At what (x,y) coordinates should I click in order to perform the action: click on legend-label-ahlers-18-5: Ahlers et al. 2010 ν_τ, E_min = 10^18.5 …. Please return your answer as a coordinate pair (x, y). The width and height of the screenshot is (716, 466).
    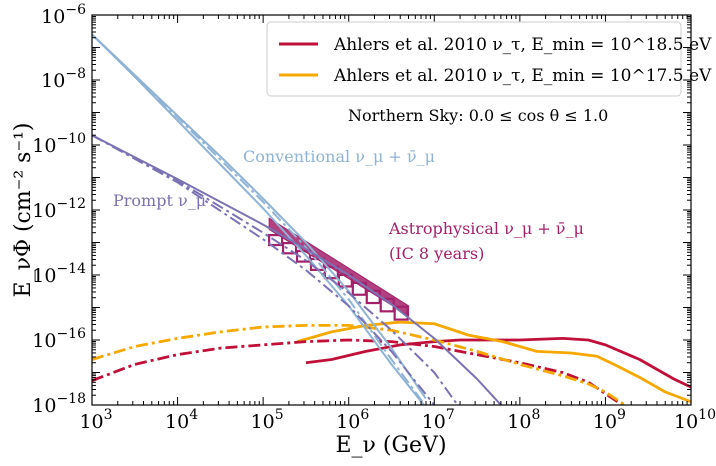
    Looking at the image, I should click on (522, 45).